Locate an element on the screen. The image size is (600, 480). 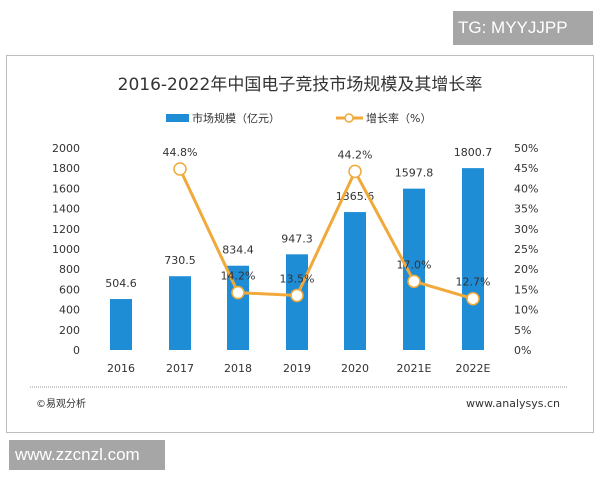
chart-title: 2016-2022年中国电子竞技市场规模及其增长率 is located at coordinates (300, 85).